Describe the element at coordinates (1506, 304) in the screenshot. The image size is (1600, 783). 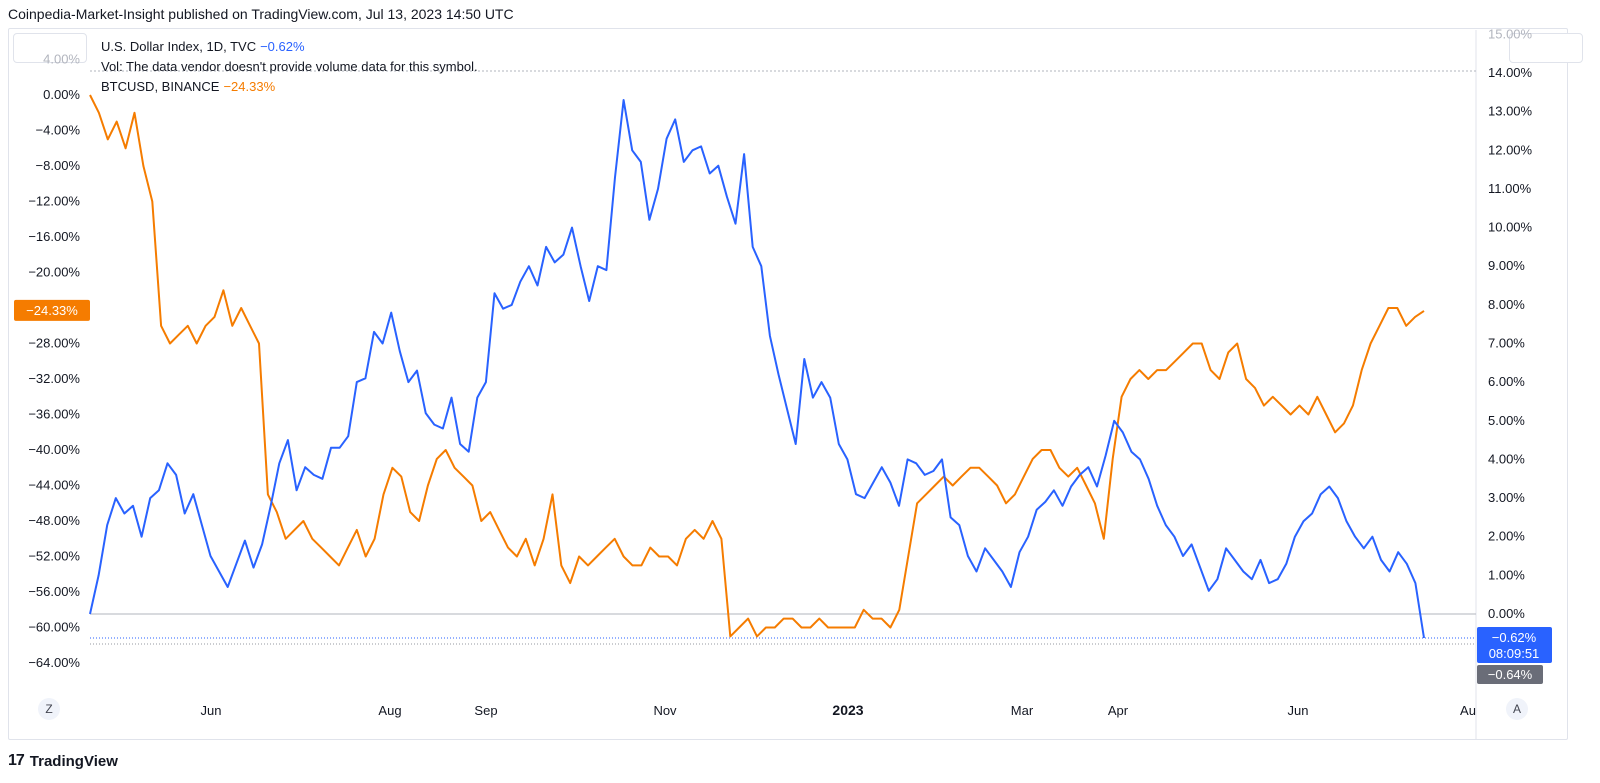
I see `right-axis-tick: 8.00%` at that location.